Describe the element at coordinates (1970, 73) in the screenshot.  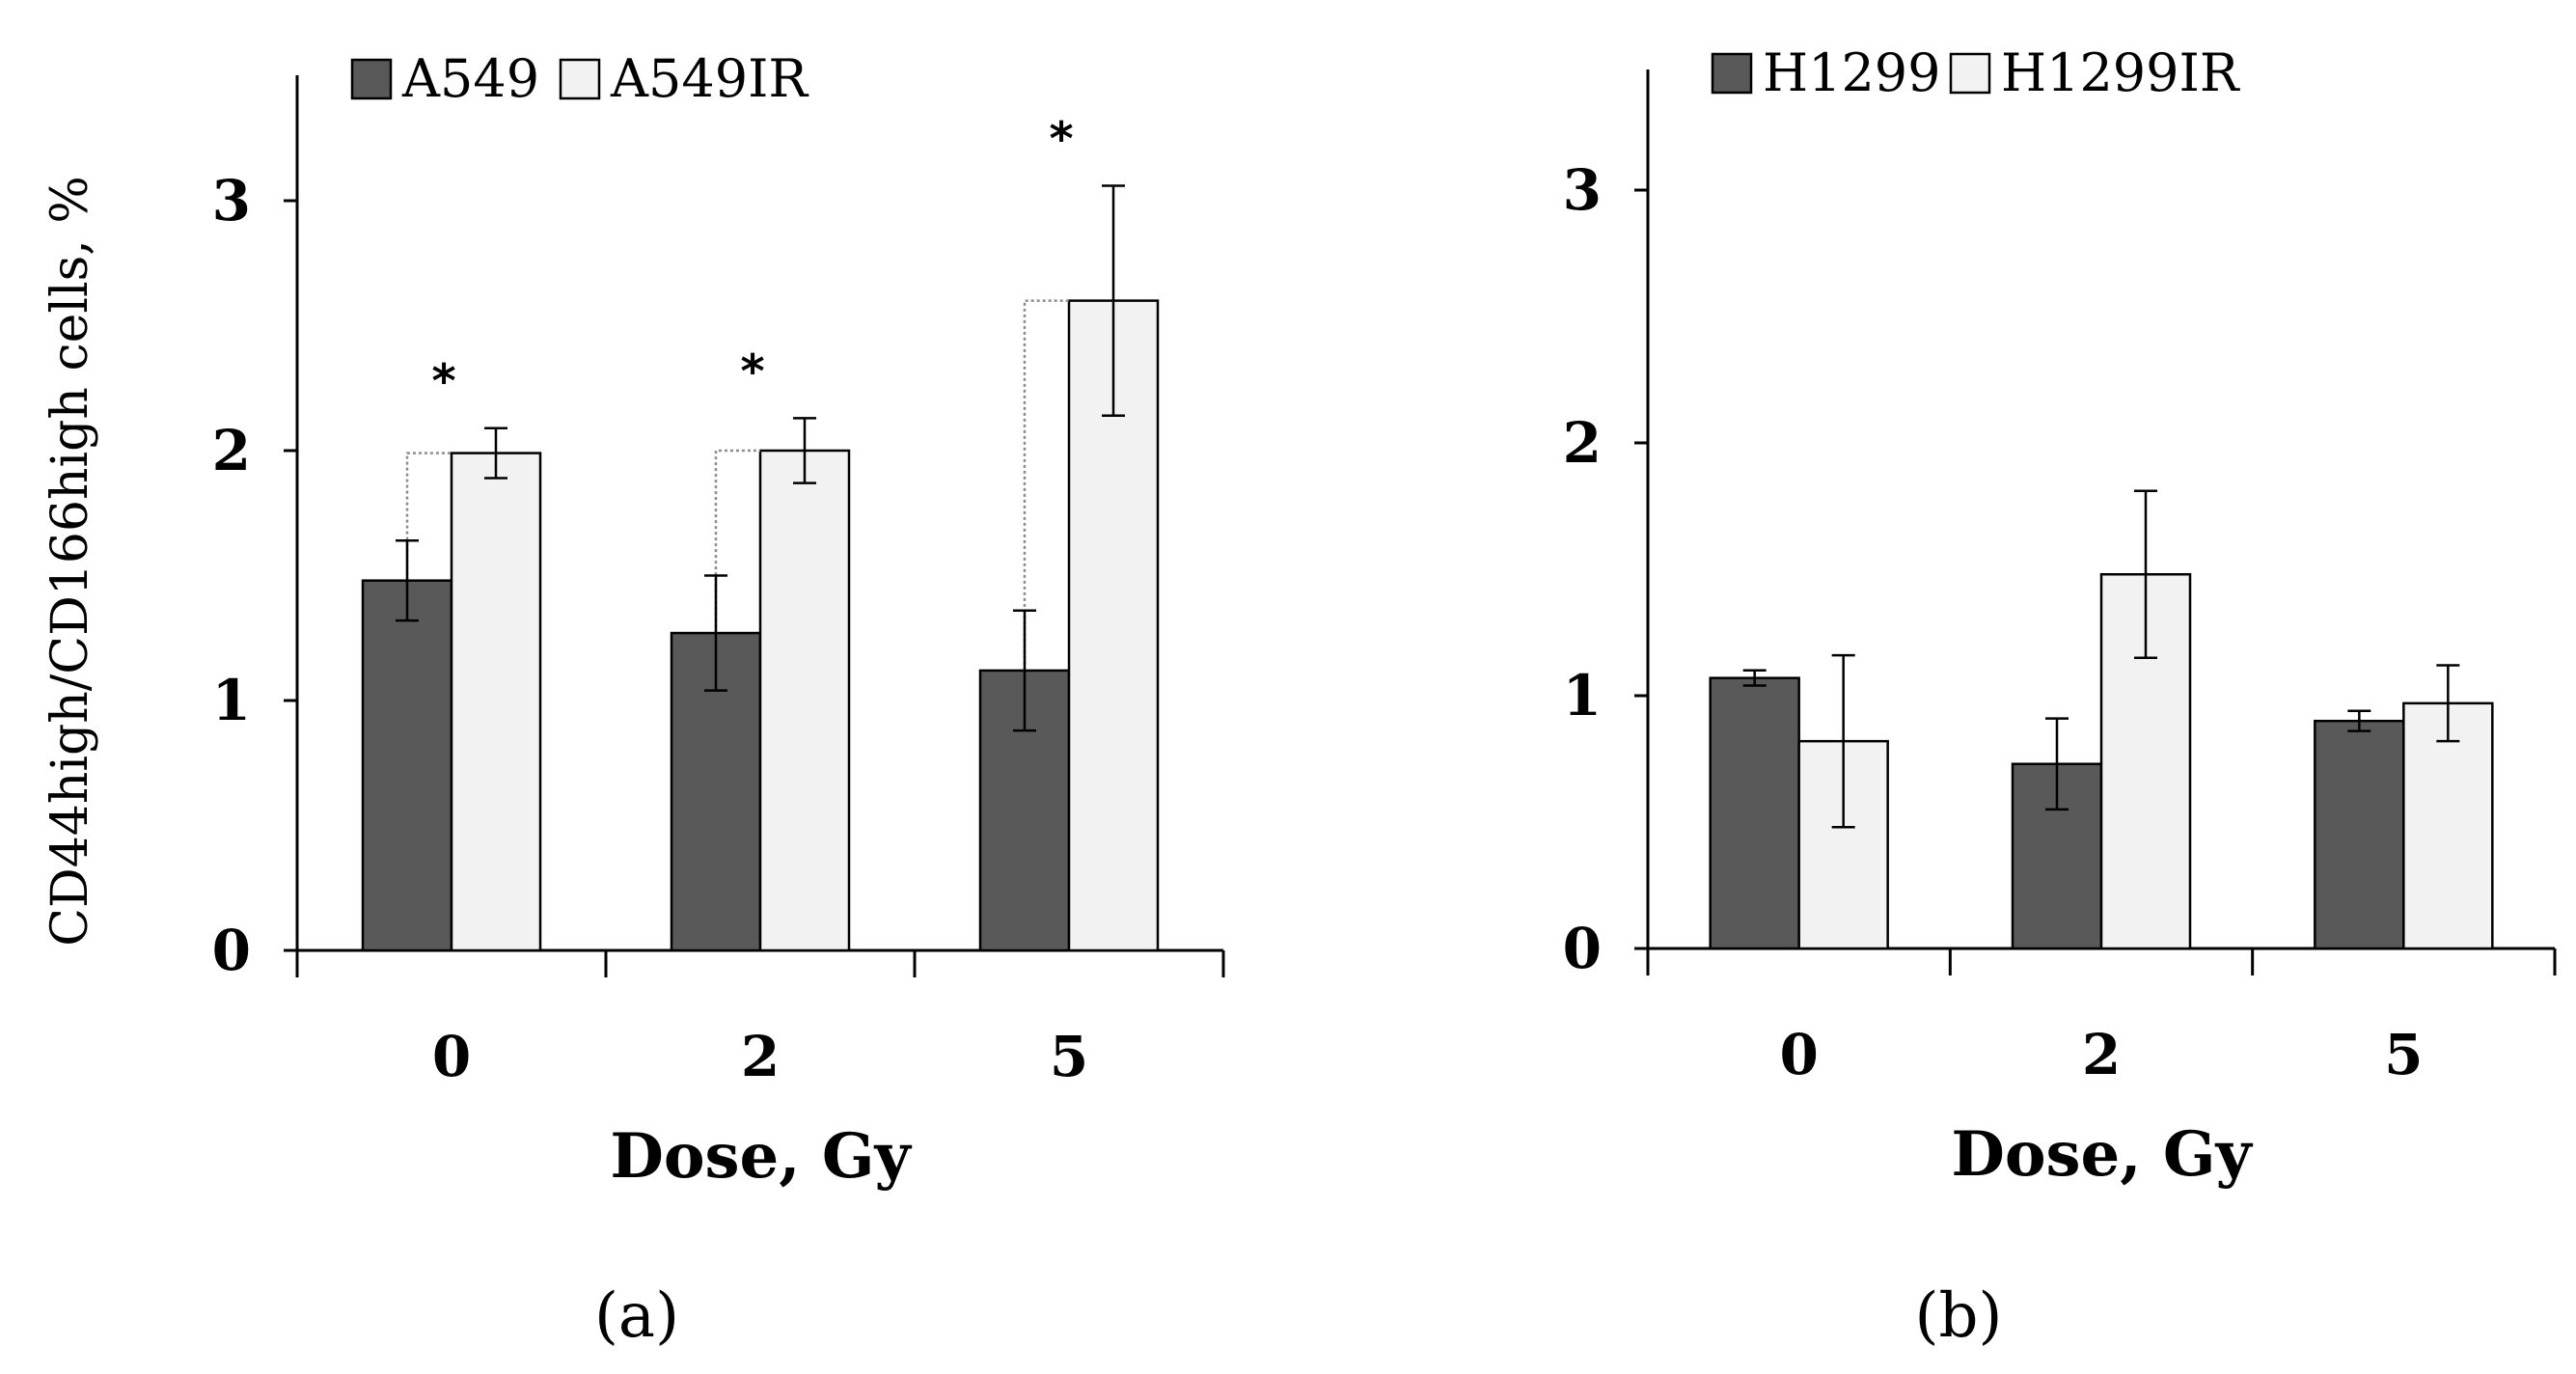
I see `legend-swatch-H1299IR` at that location.